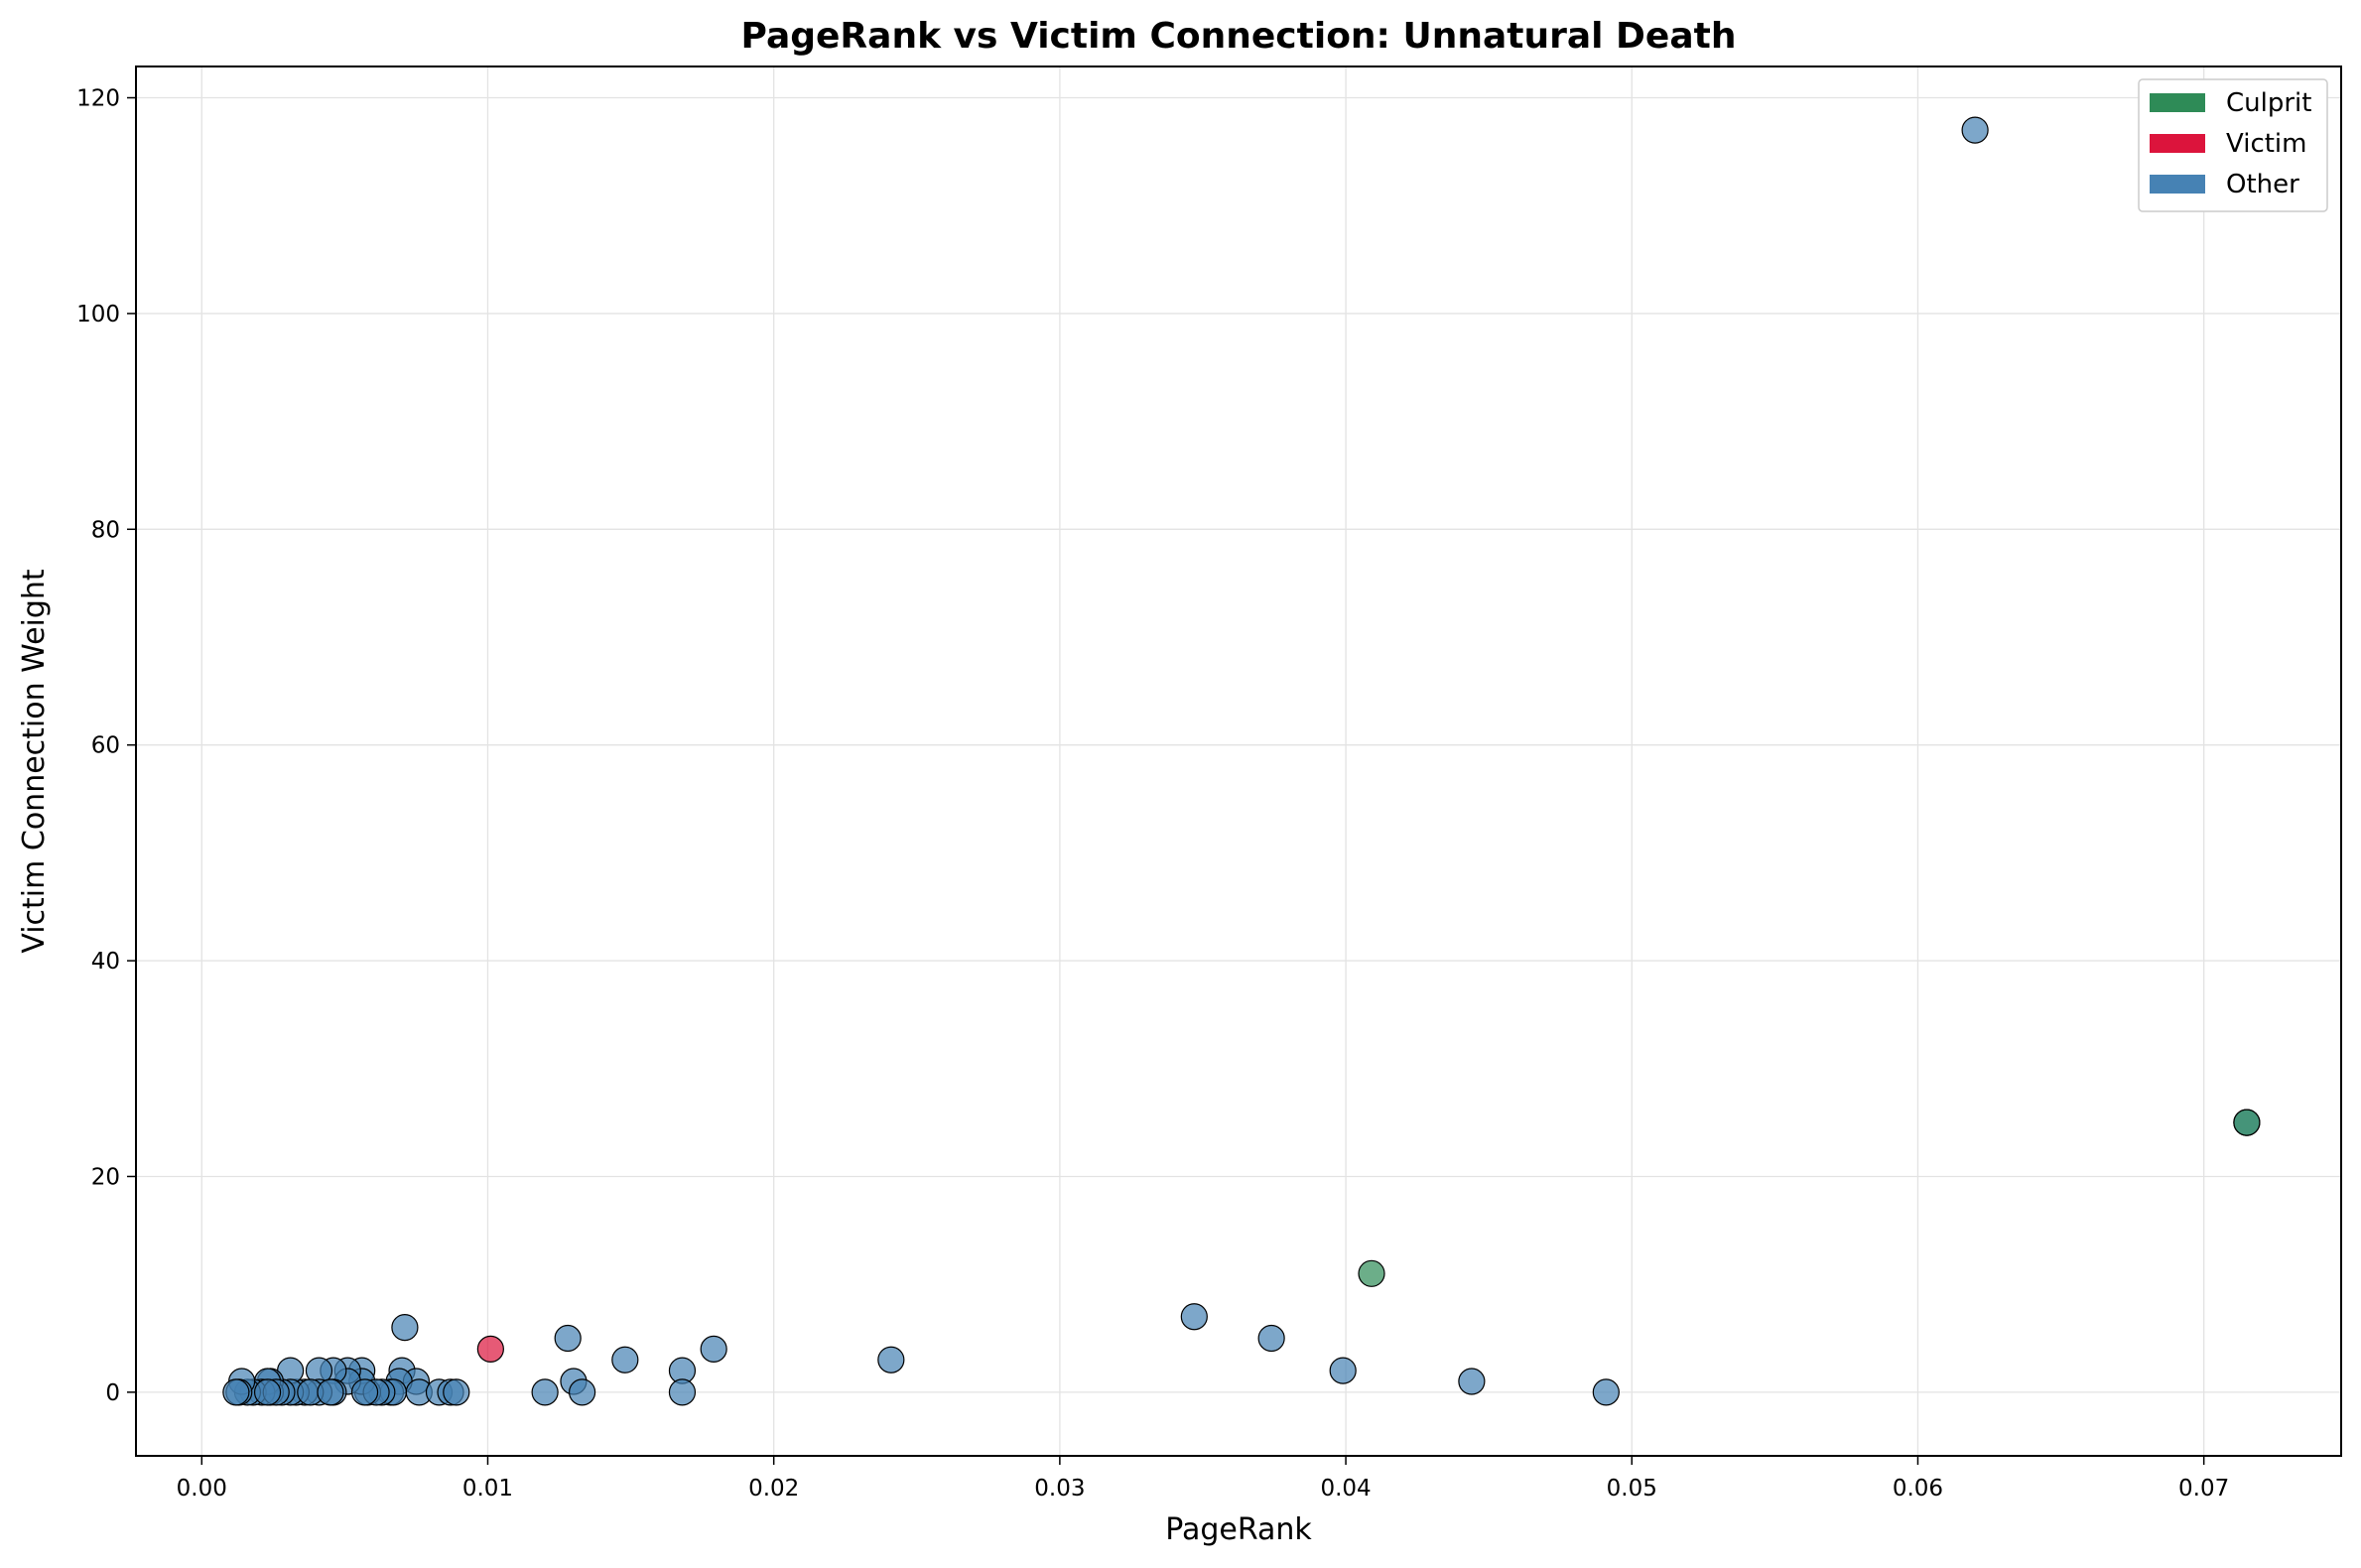 Image resolution: width=2361 pixels, height=1568 pixels. What do you see at coordinates (1632, 1489) in the screenshot?
I see `x-tick-label: 0.05` at bounding box center [1632, 1489].